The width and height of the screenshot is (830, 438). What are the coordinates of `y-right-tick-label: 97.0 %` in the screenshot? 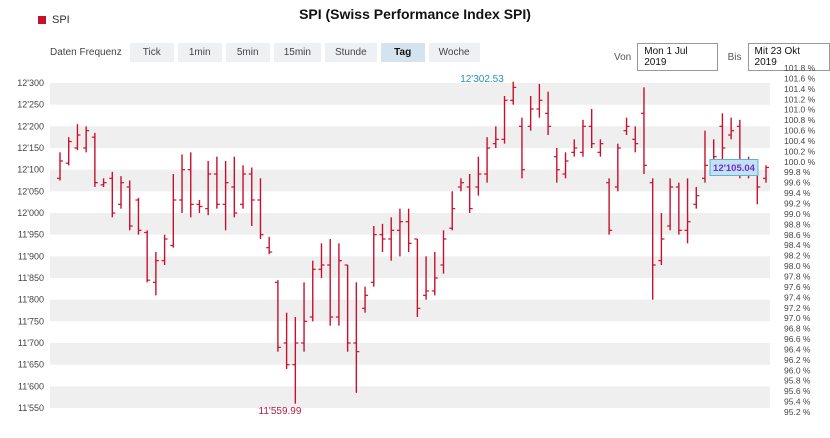 It's located at (797, 318).